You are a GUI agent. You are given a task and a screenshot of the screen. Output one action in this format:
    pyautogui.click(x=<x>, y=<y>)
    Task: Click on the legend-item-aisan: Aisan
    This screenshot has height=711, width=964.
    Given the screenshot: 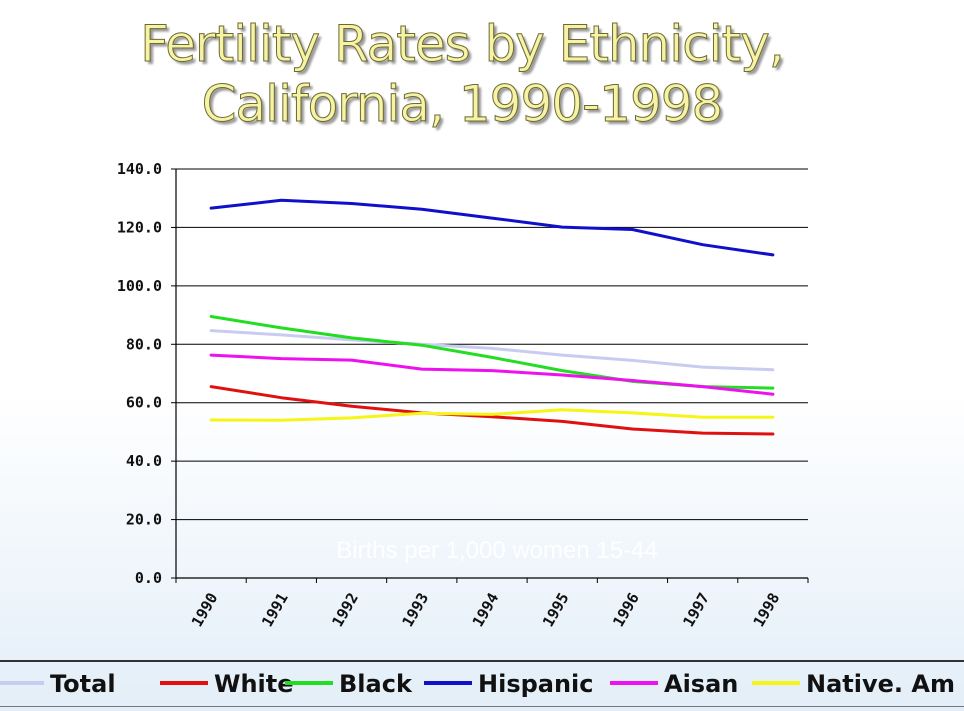 What is the action you would take?
    pyautogui.click(x=674, y=684)
    